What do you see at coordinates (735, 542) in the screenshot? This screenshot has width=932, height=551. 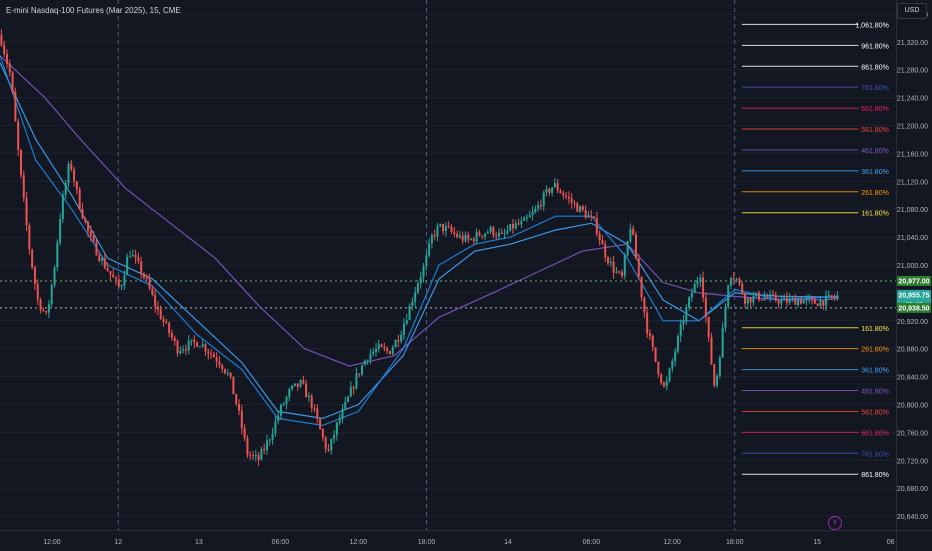 I see `time-tick-label: 18:00` at bounding box center [735, 542].